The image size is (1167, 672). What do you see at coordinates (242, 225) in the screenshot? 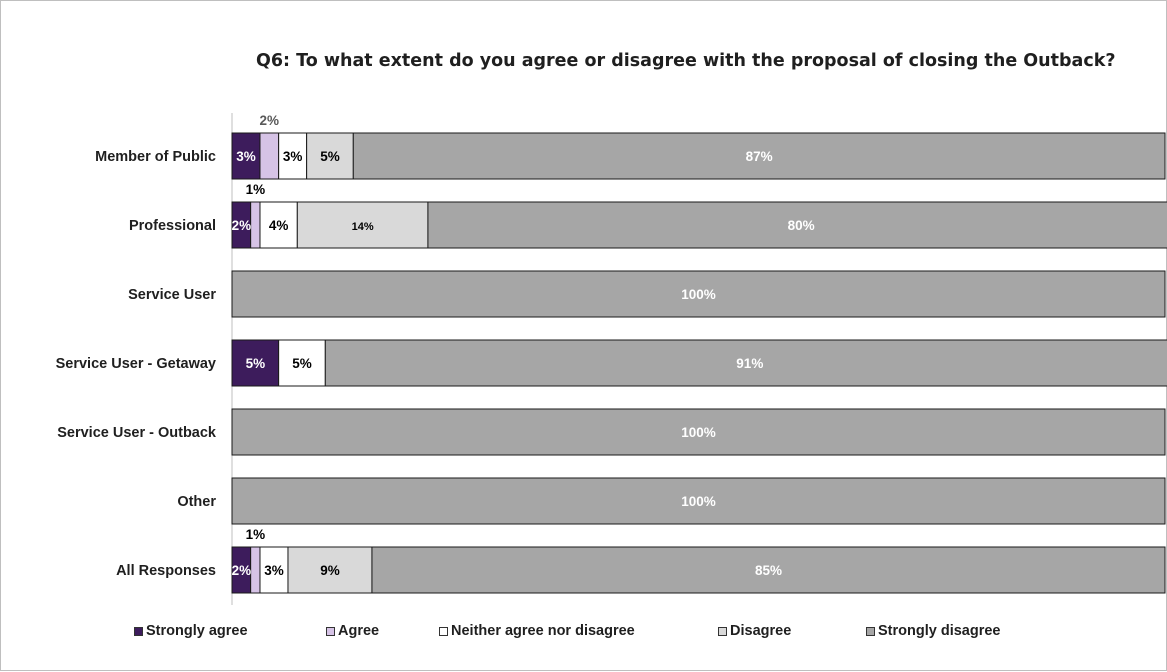
I see `data-label-professional-strongly-agree: 2%` at bounding box center [242, 225].